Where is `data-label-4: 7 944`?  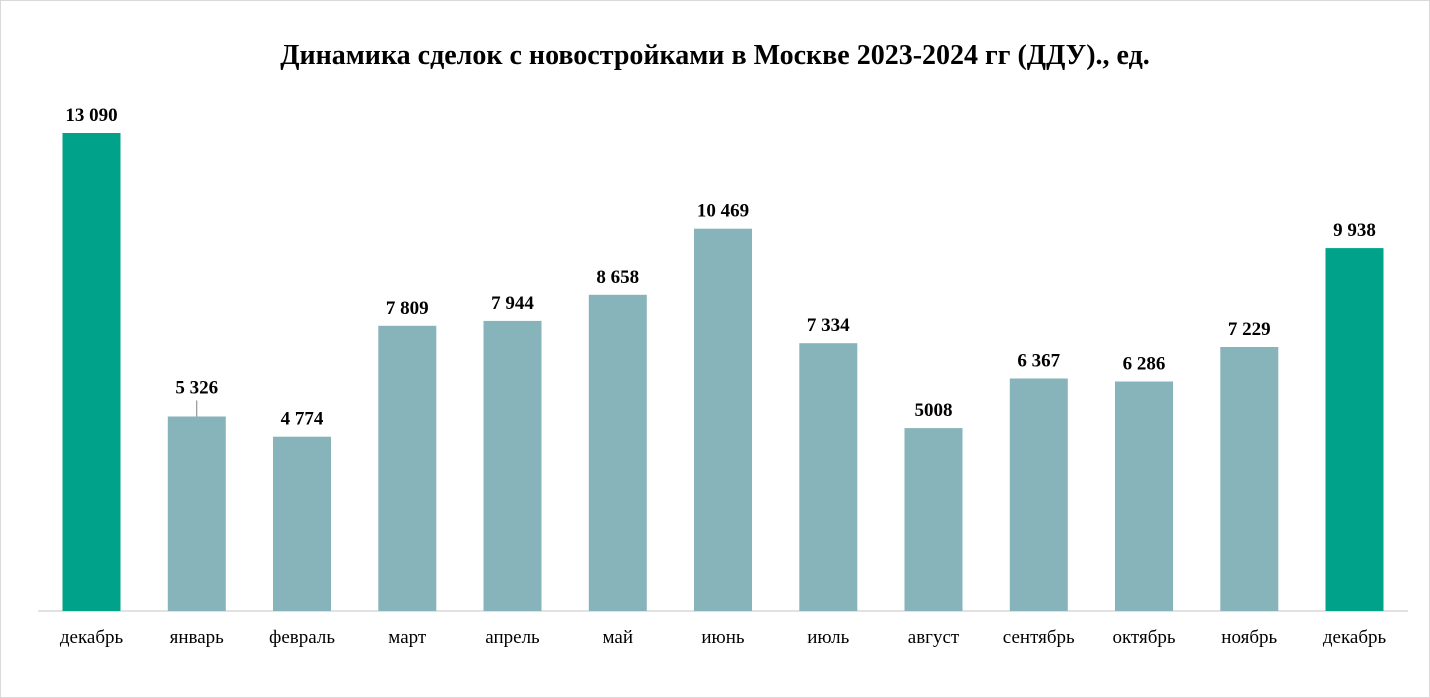 data-label-4: 7 944 is located at coordinates (512, 303).